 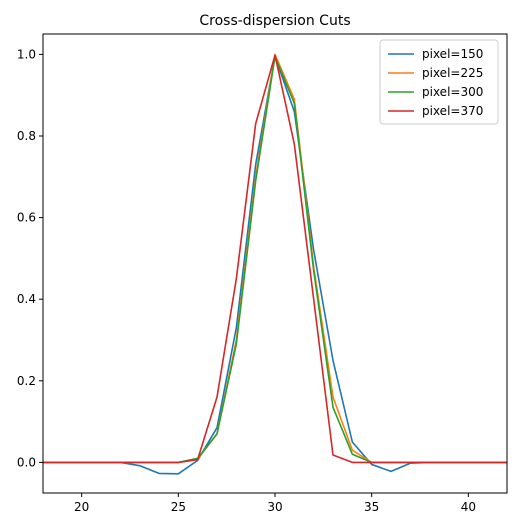 I want to click on y-tick-label: 0.8, so click(x=26, y=136).